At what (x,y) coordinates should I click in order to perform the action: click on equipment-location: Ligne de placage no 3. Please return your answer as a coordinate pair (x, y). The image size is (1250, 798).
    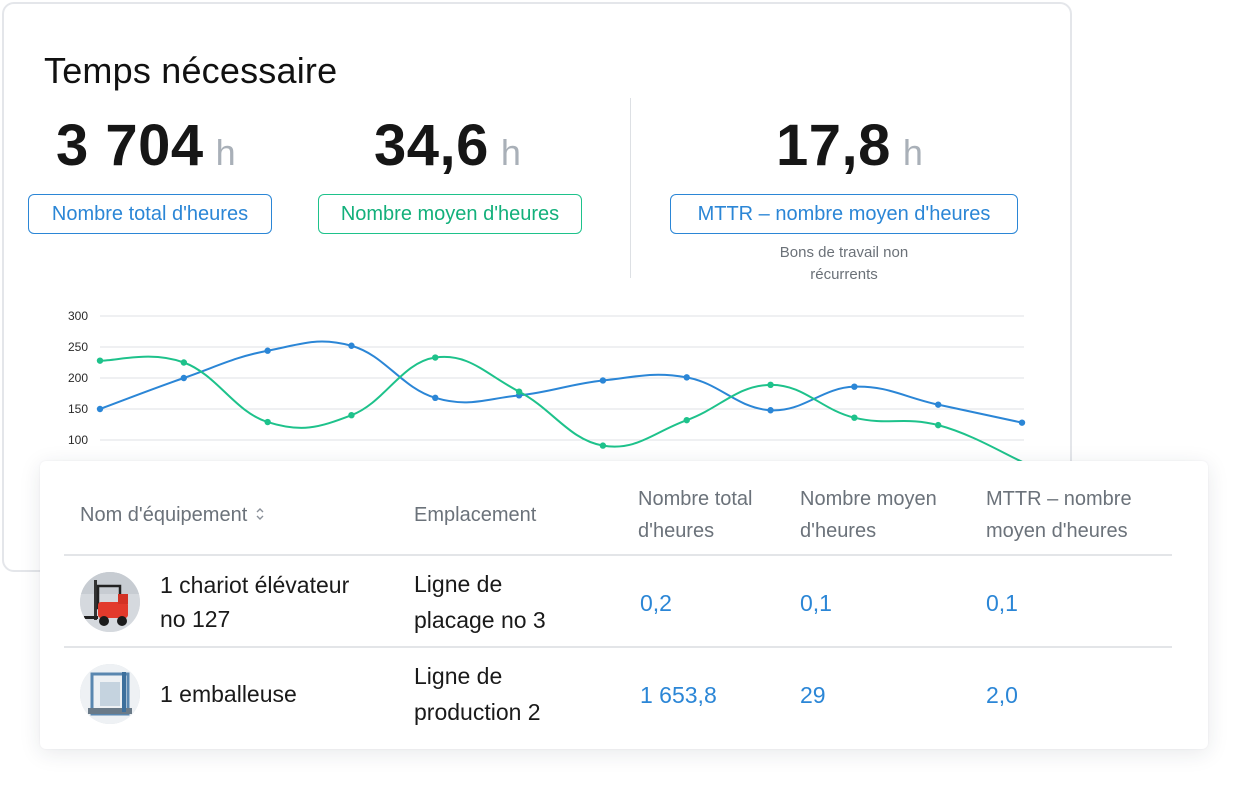
    Looking at the image, I should click on (509, 602).